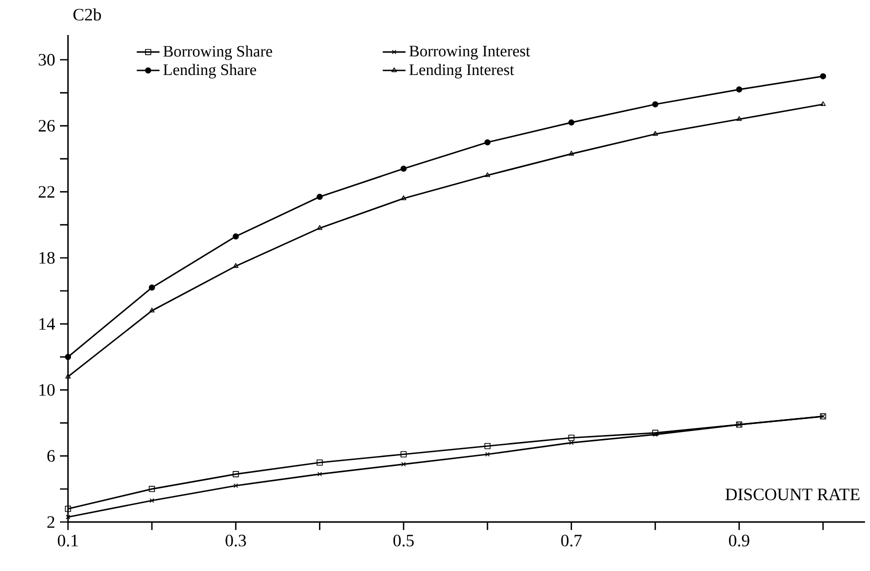 The width and height of the screenshot is (870, 571). Describe the element at coordinates (571, 540) in the screenshot. I see `x-tick-label: 0.7` at that location.